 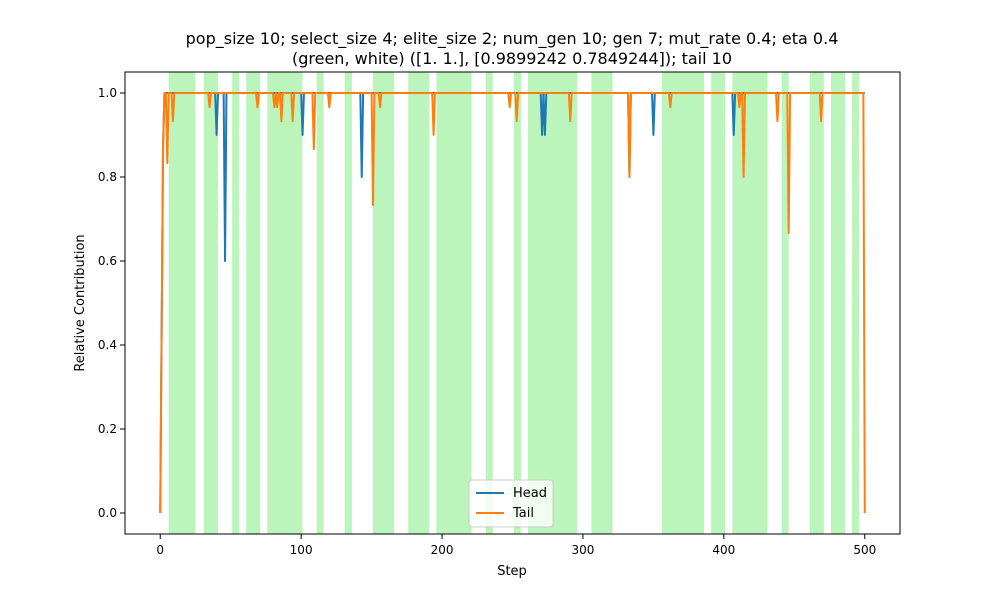 I want to click on legend: Head Tail, so click(x=511, y=503).